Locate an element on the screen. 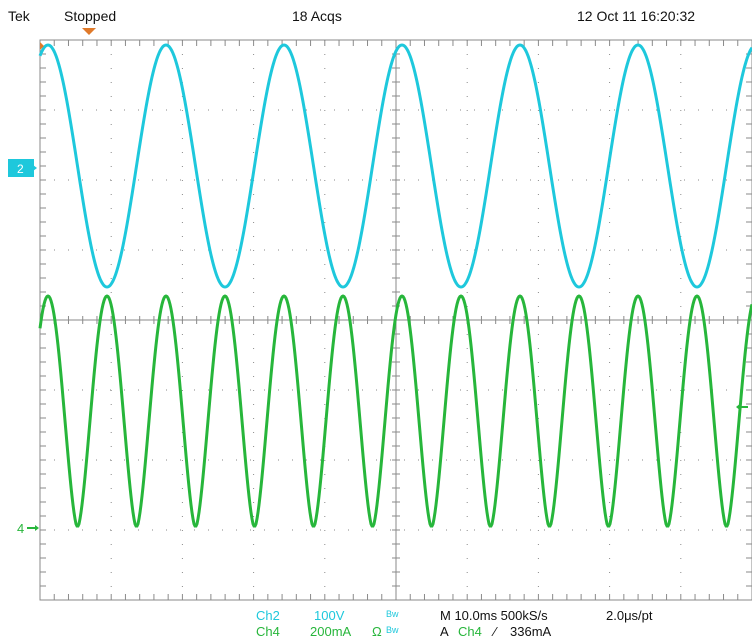 The width and height of the screenshot is (752, 640). brand-label: Tek is located at coordinates (19, 16).